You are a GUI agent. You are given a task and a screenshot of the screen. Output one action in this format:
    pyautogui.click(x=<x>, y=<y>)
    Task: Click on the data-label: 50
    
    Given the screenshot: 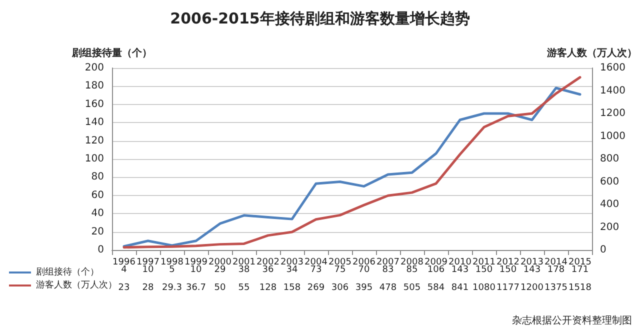 What is the action you would take?
    pyautogui.click(x=220, y=288)
    